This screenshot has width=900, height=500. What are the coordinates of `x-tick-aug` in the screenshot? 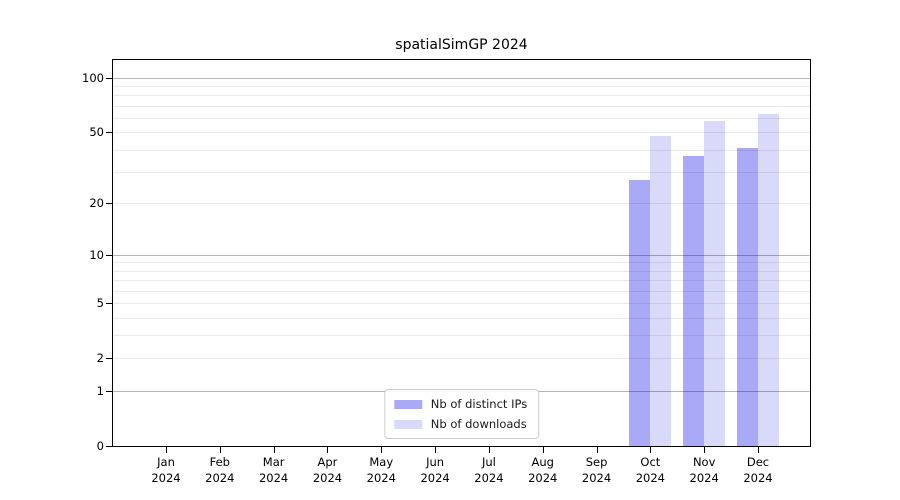 It's located at (543, 450).